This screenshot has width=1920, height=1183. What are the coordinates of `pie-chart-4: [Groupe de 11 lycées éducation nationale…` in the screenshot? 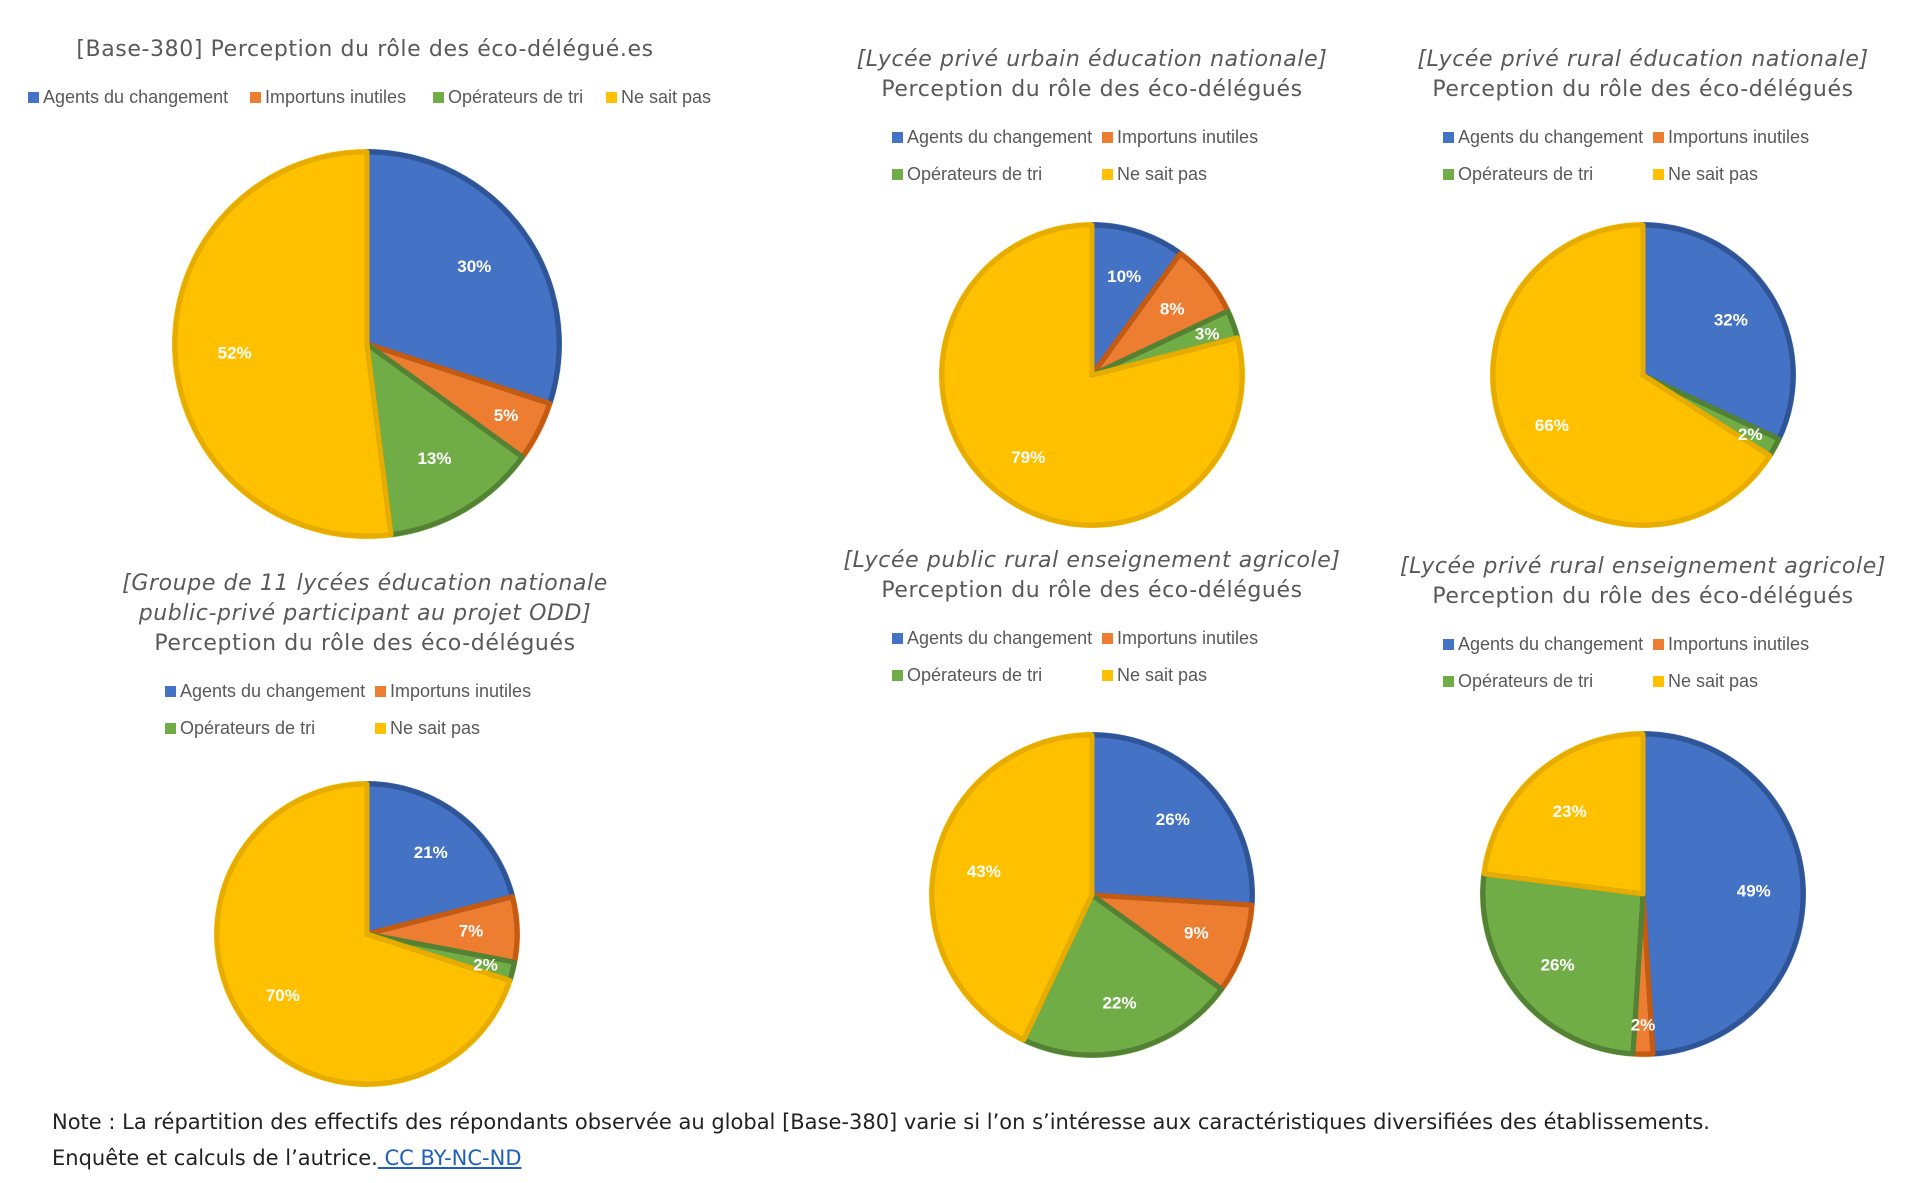 It's located at (365, 829).